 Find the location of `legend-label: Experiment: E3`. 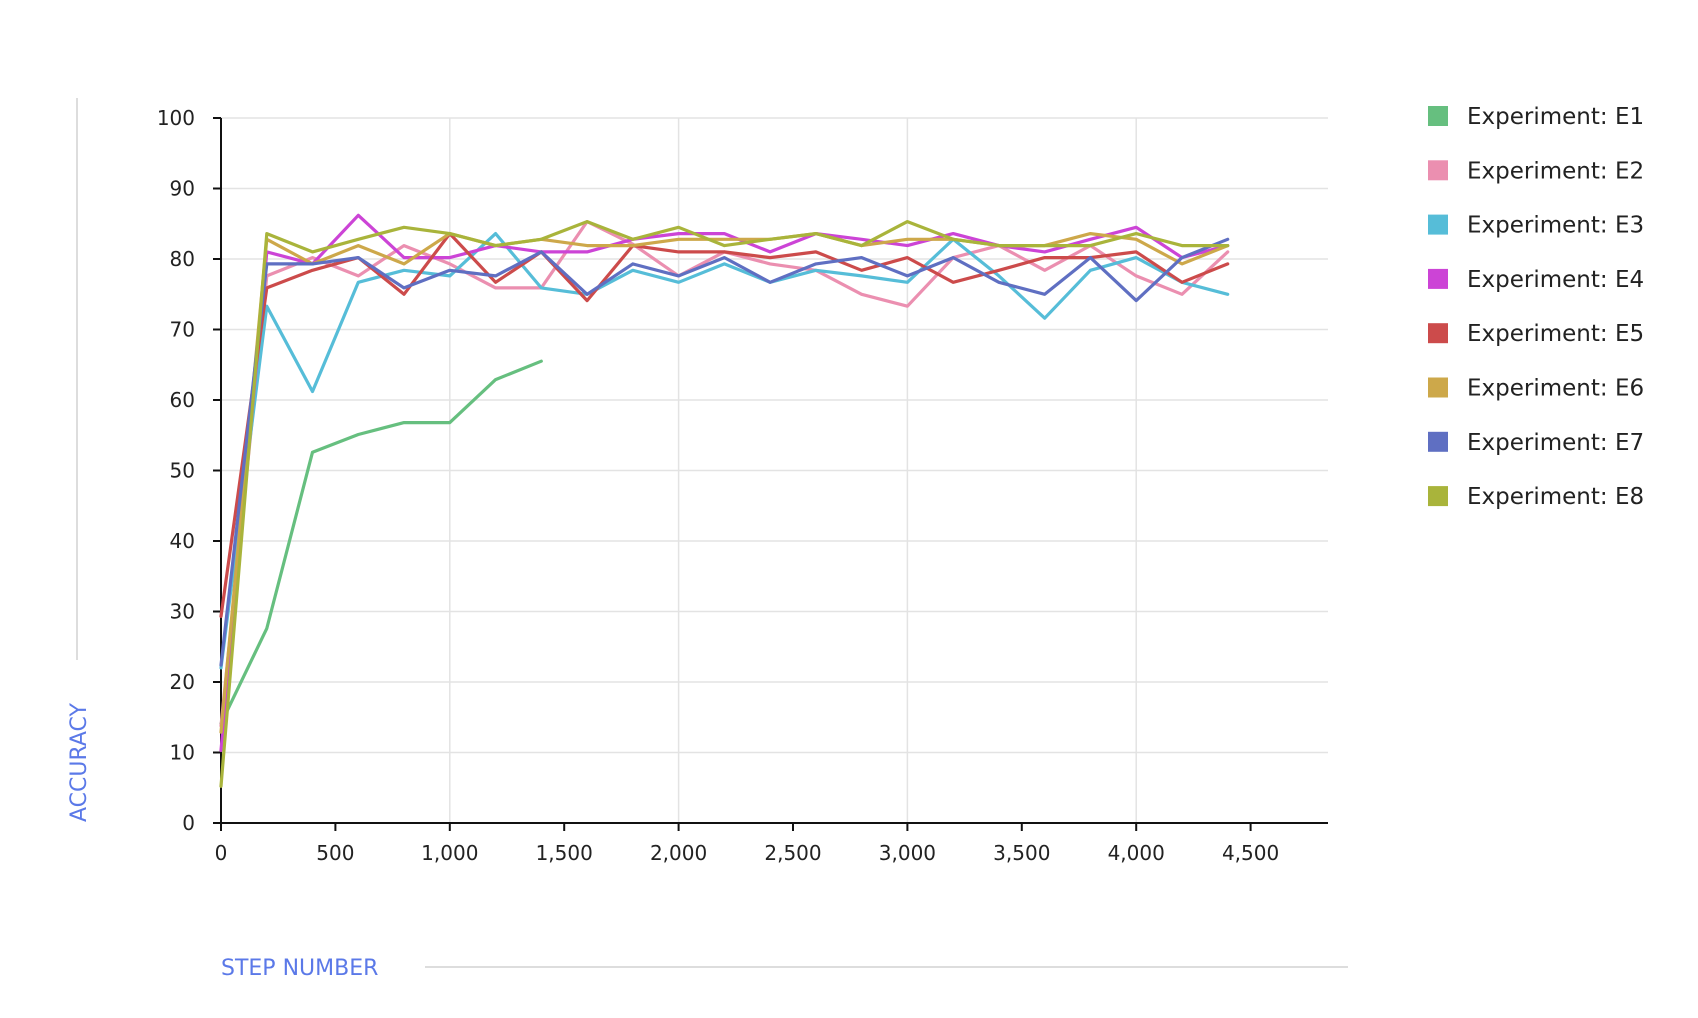

legend-label: Experiment: E3 is located at coordinates (1555, 226).